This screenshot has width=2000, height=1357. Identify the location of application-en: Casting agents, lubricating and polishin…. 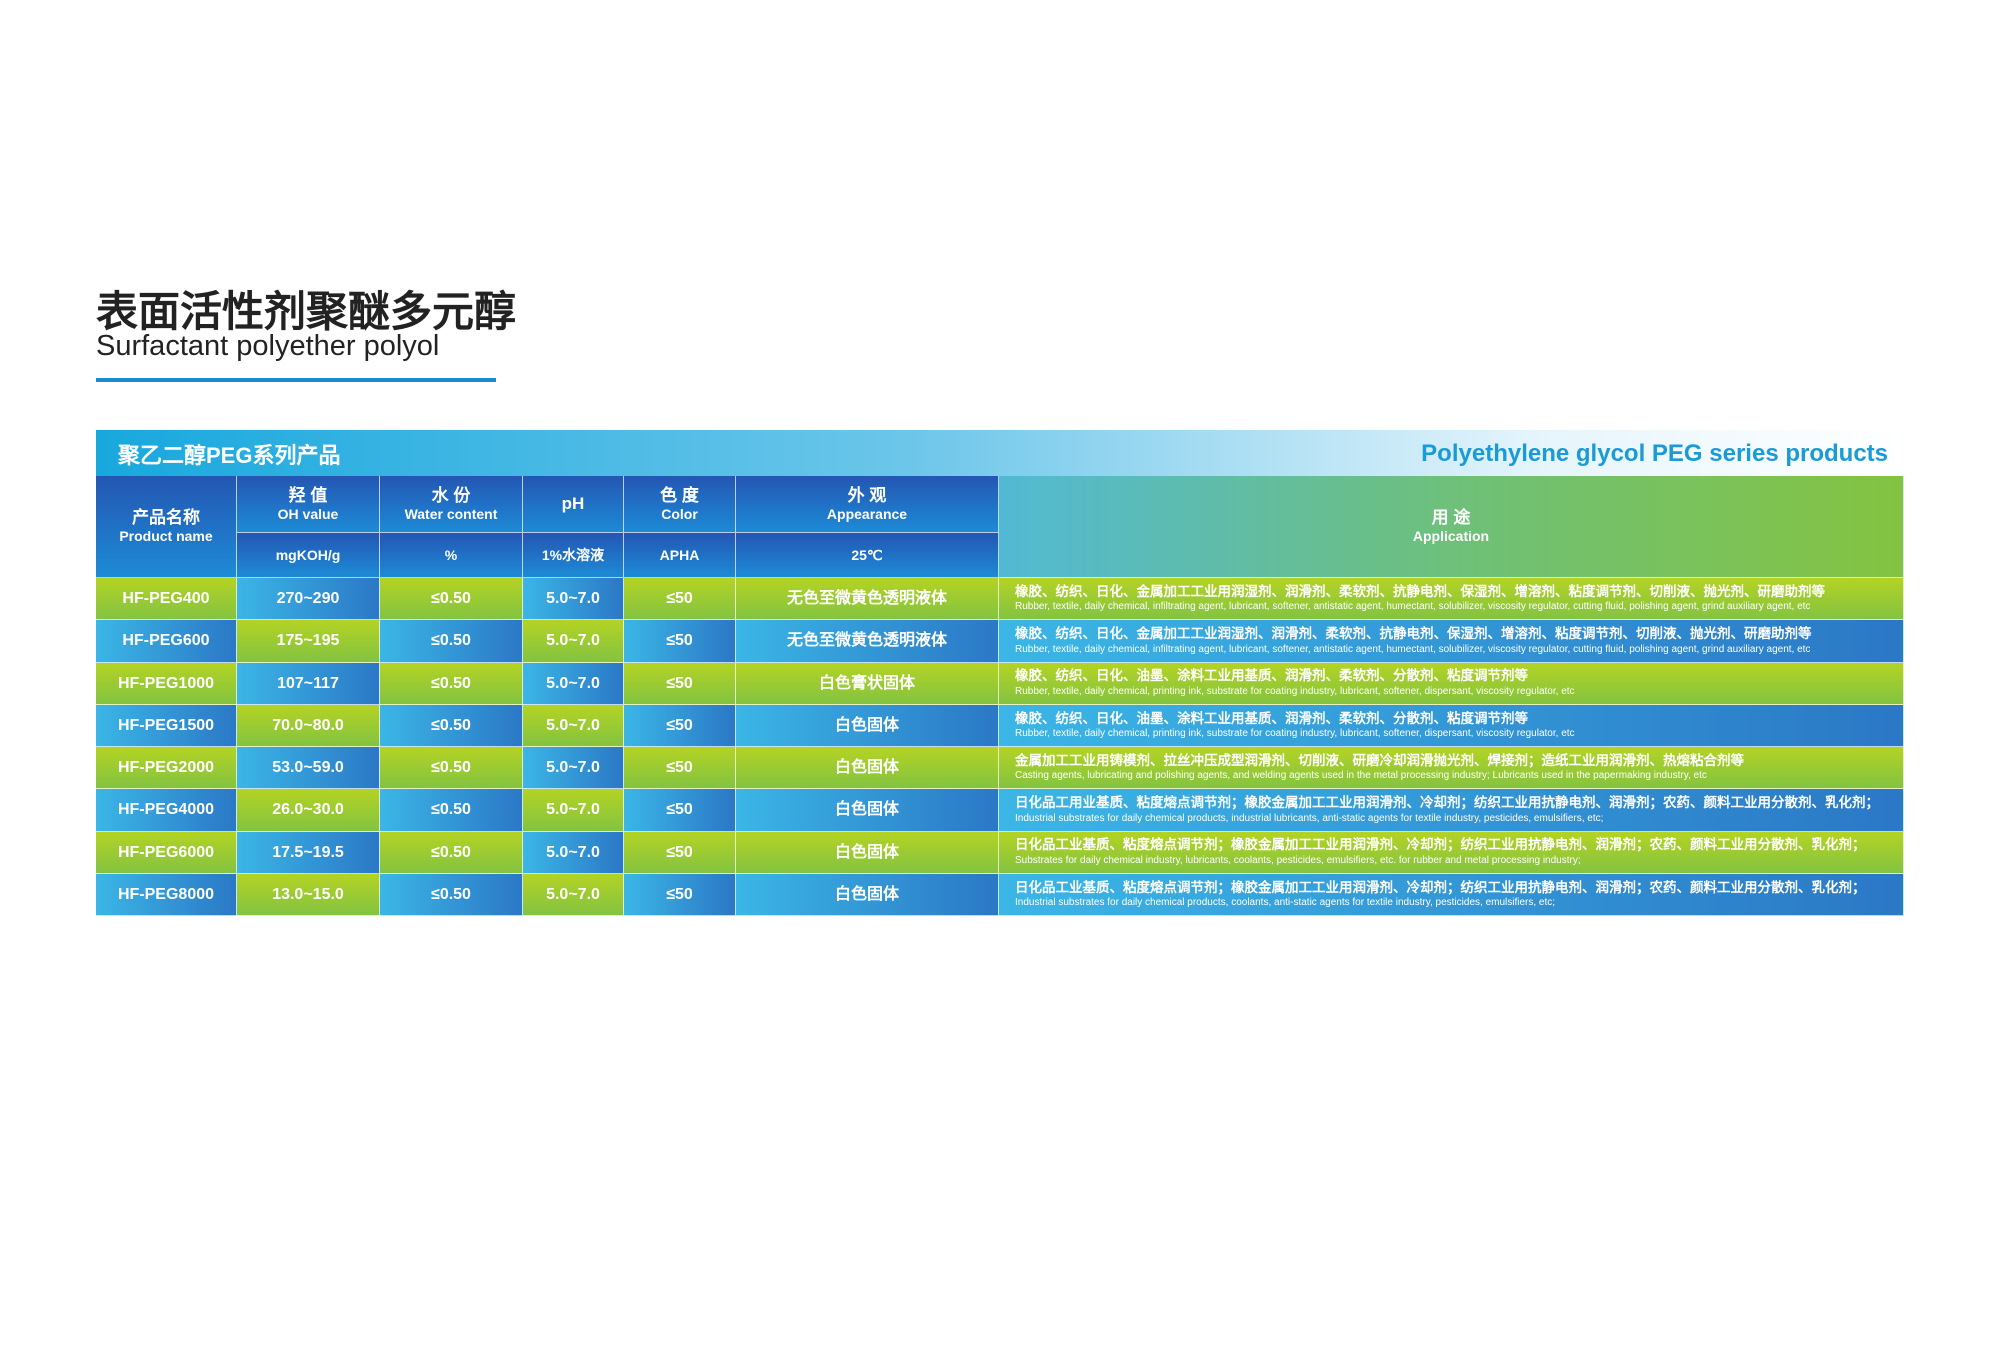
(1361, 776).